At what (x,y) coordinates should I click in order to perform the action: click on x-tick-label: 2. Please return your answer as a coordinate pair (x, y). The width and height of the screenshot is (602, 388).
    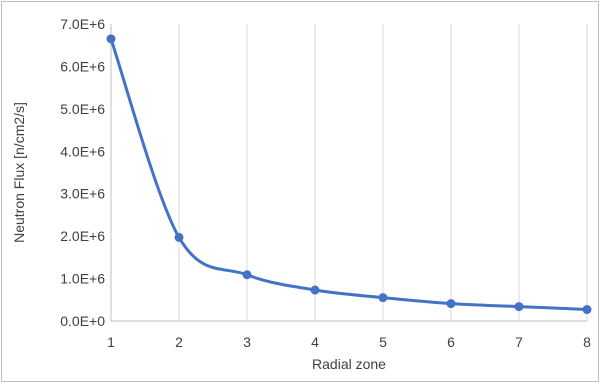
    Looking at the image, I should click on (179, 342).